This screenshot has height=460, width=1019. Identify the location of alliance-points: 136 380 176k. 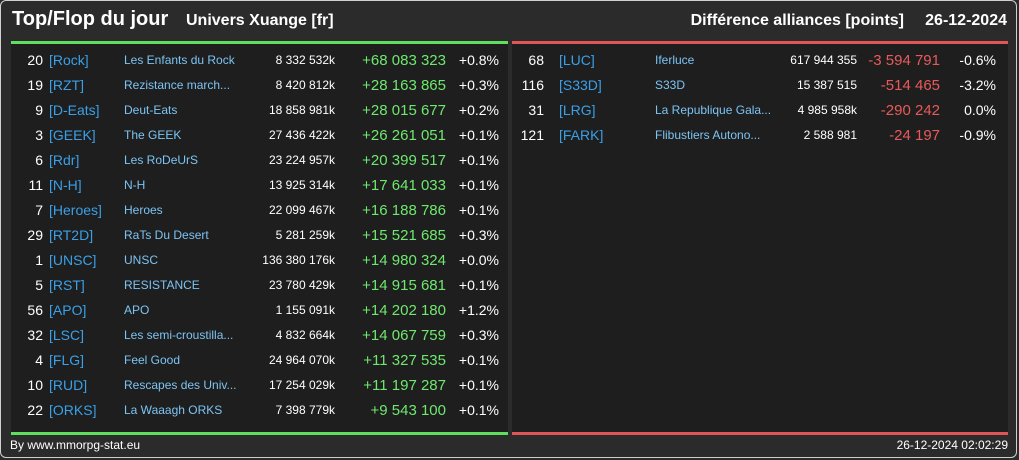
(298, 260).